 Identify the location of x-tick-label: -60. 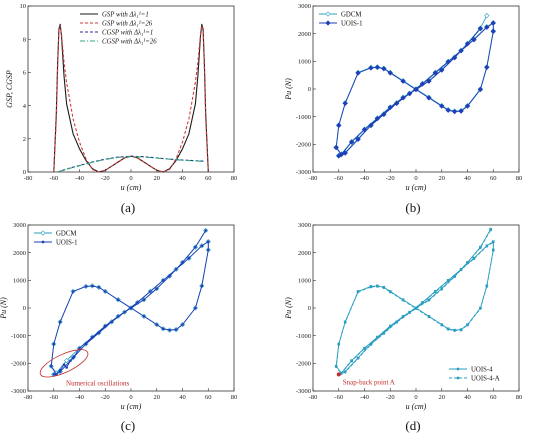
(53, 178).